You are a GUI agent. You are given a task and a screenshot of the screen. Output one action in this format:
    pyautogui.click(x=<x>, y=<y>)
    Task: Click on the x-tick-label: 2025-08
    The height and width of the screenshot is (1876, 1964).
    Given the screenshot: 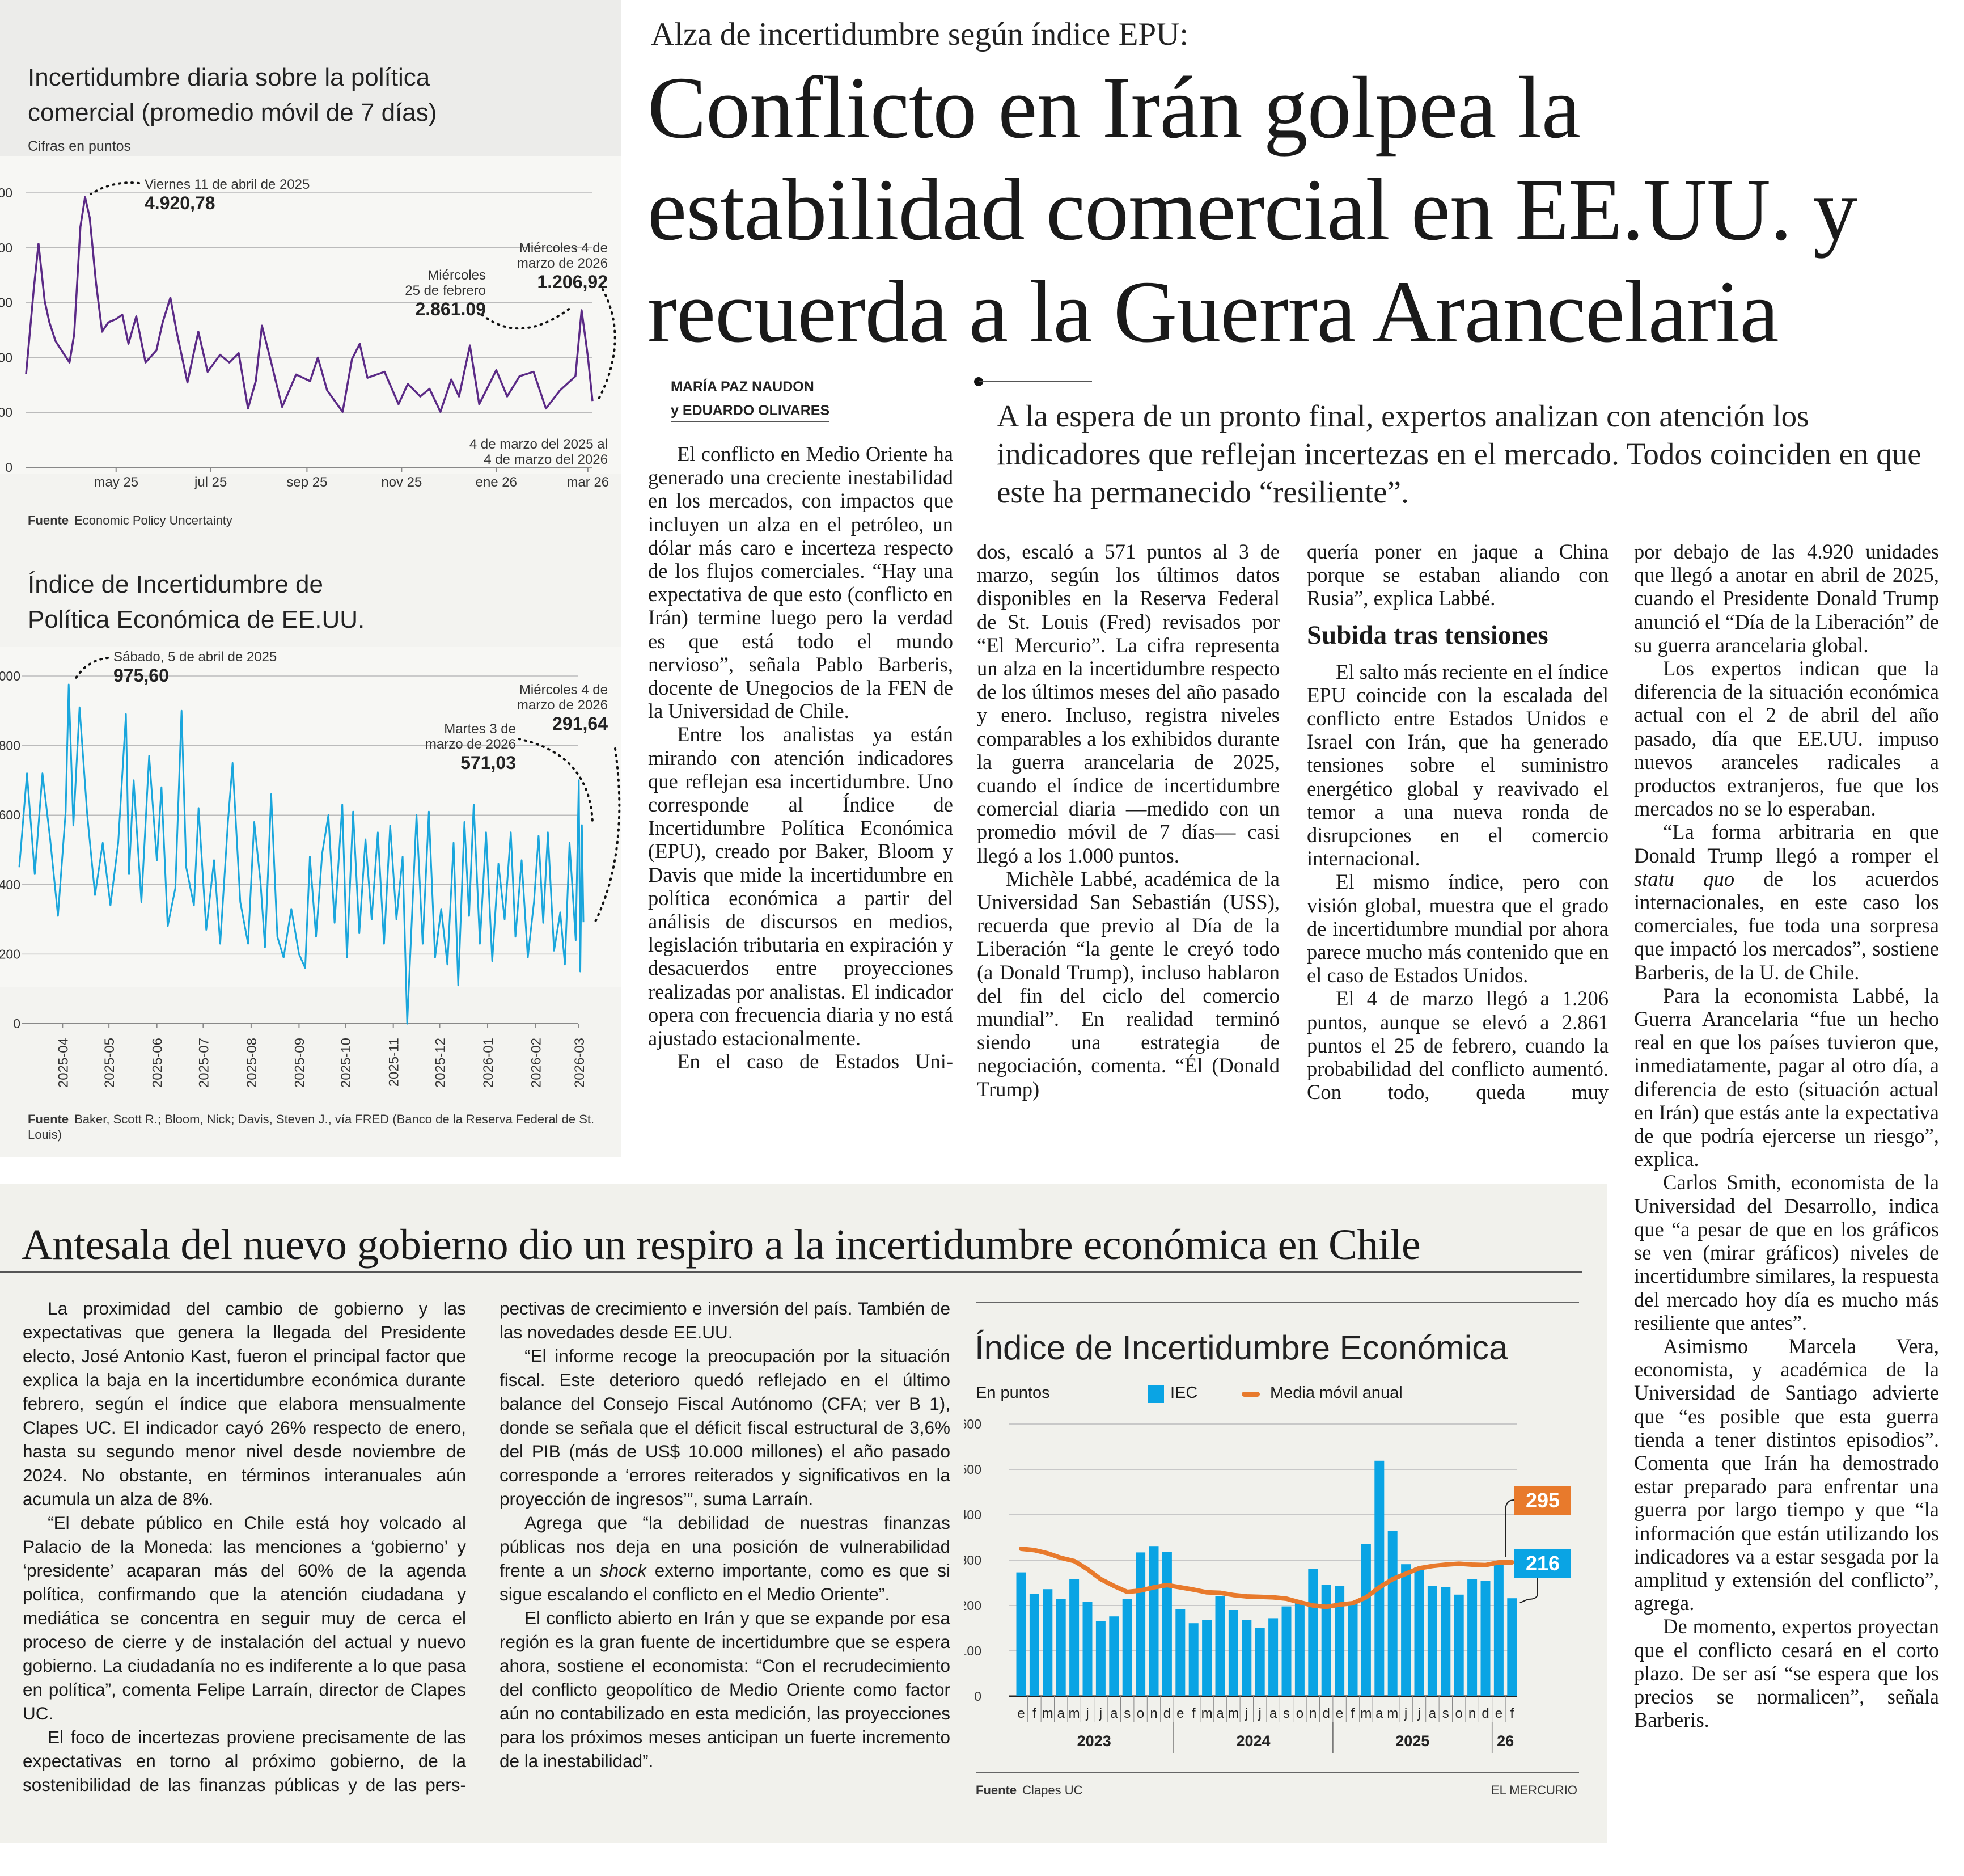 What is the action you would take?
    pyautogui.click(x=252, y=1063)
    